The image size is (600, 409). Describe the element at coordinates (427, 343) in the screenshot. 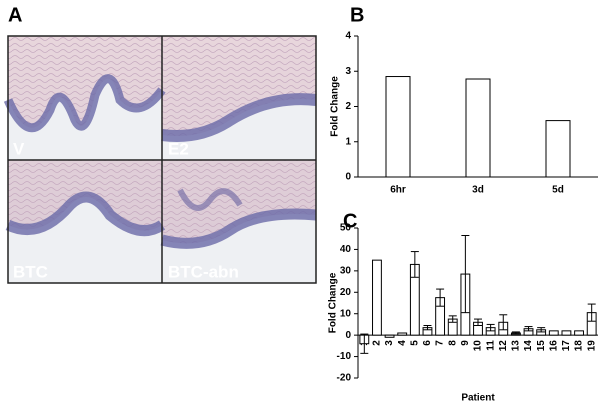

I see `x-tick-label: 6` at that location.